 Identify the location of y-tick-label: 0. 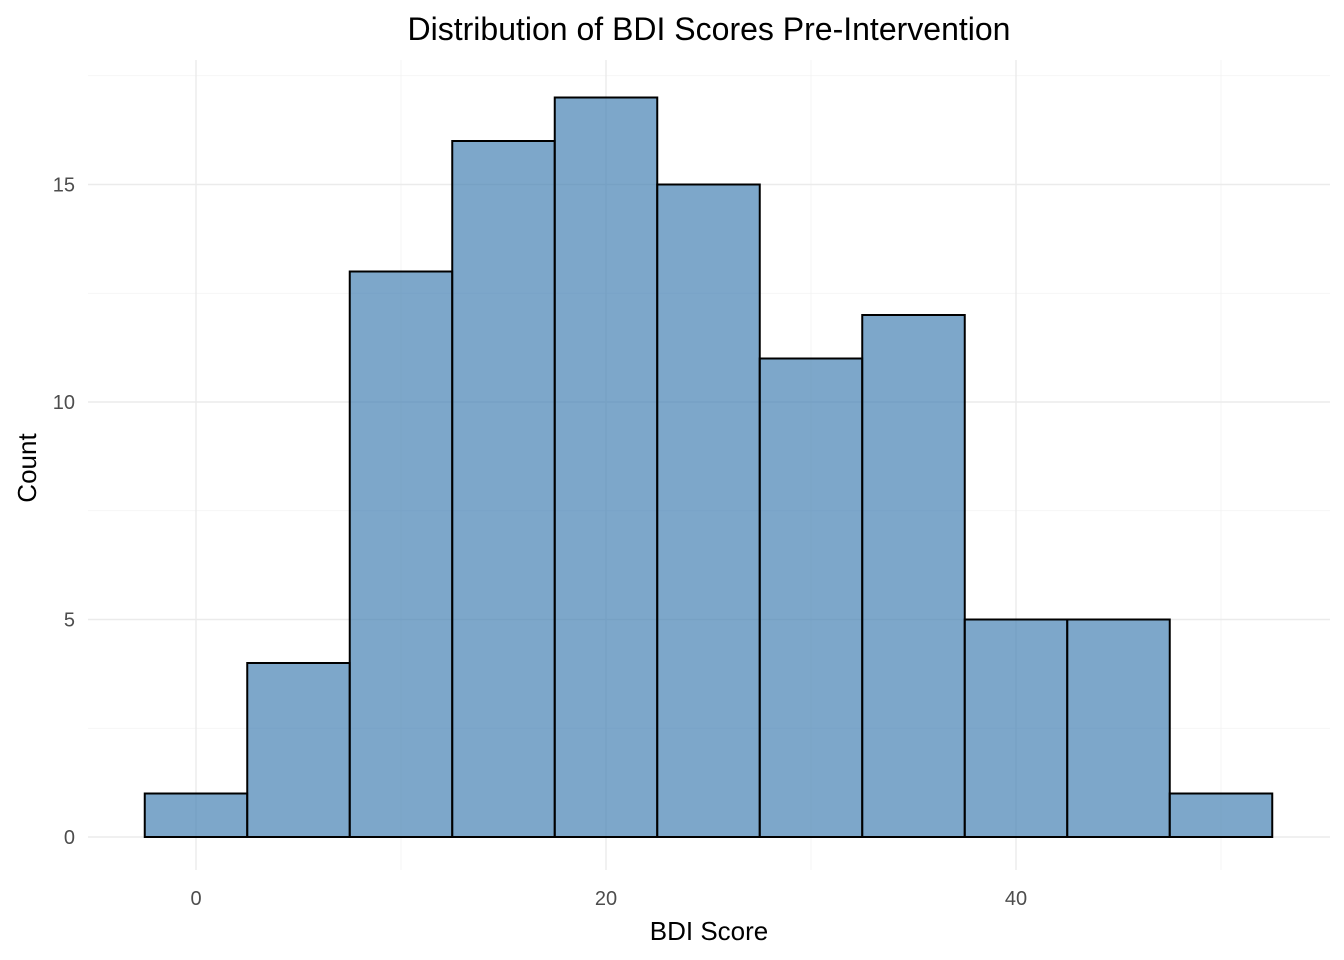
(69, 838).